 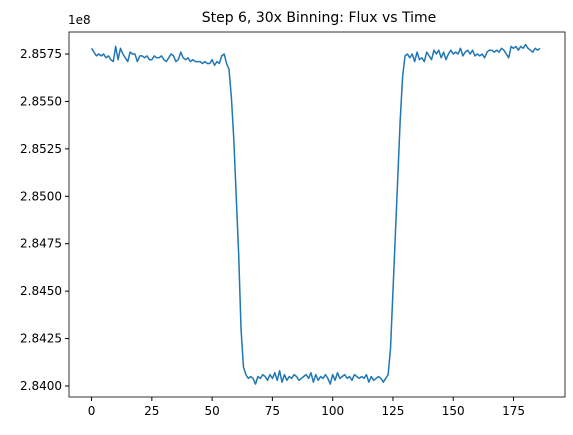 What do you see at coordinates (393, 411) in the screenshot?
I see `x-tick-label: 125` at bounding box center [393, 411].